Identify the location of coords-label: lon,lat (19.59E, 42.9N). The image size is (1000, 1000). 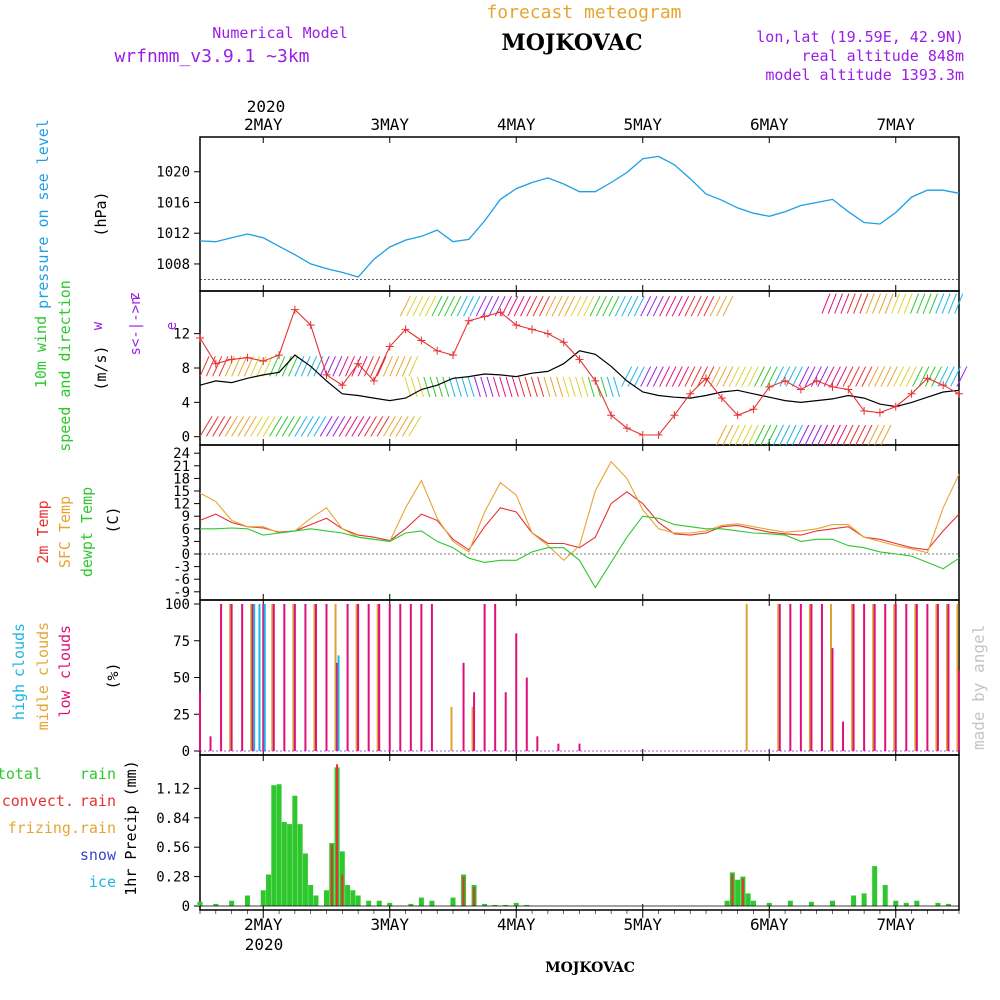
(860, 37).